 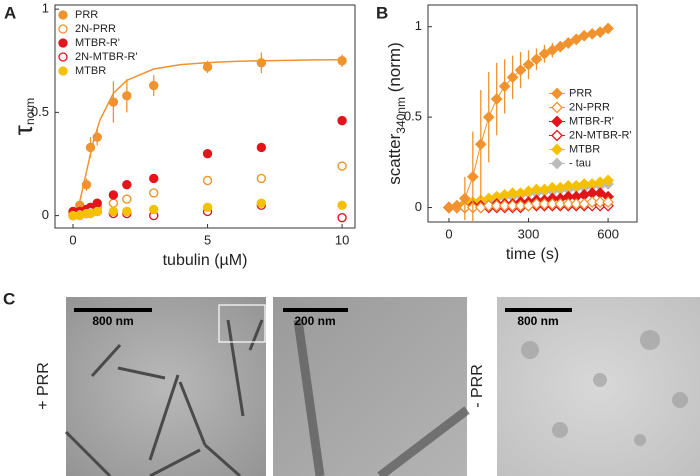 I want to click on legend-label: MTBR, so click(x=90, y=71).